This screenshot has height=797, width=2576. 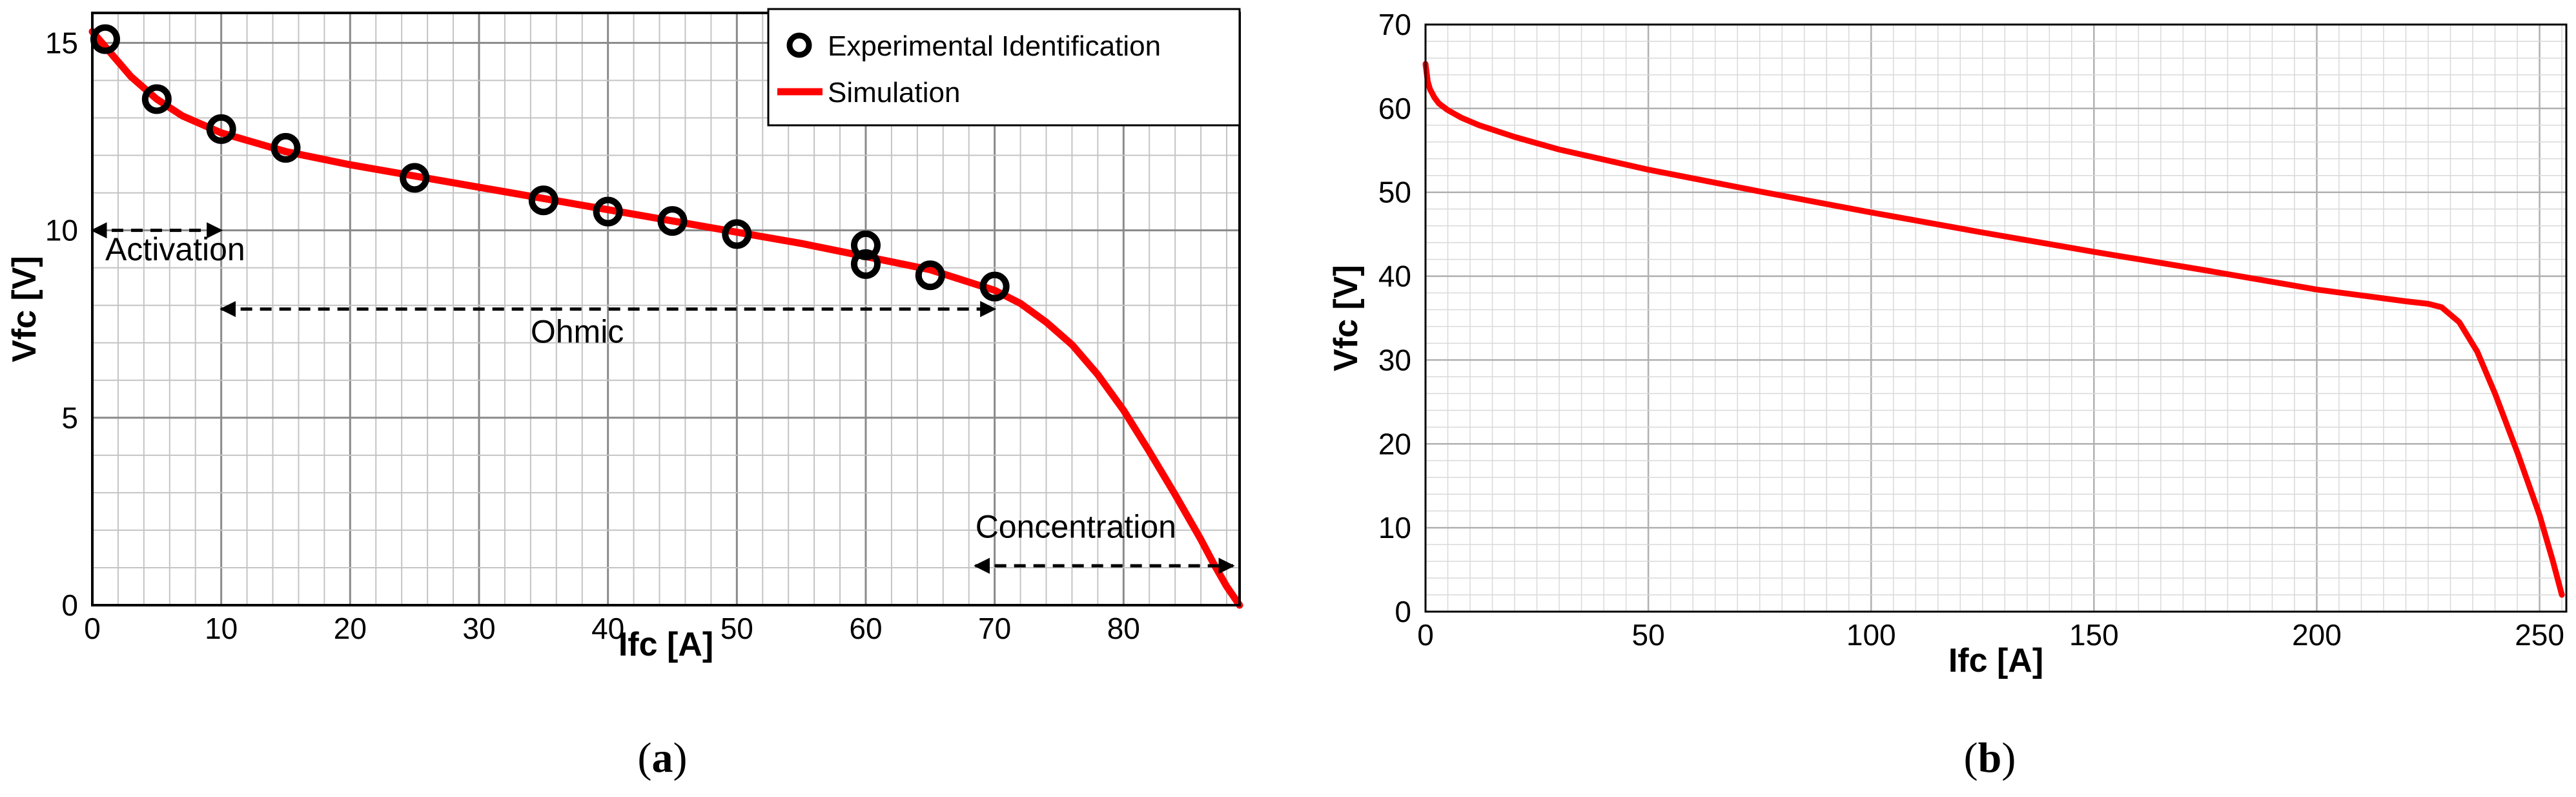 I want to click on b-y-tick-label: 30, so click(x=1395, y=360).